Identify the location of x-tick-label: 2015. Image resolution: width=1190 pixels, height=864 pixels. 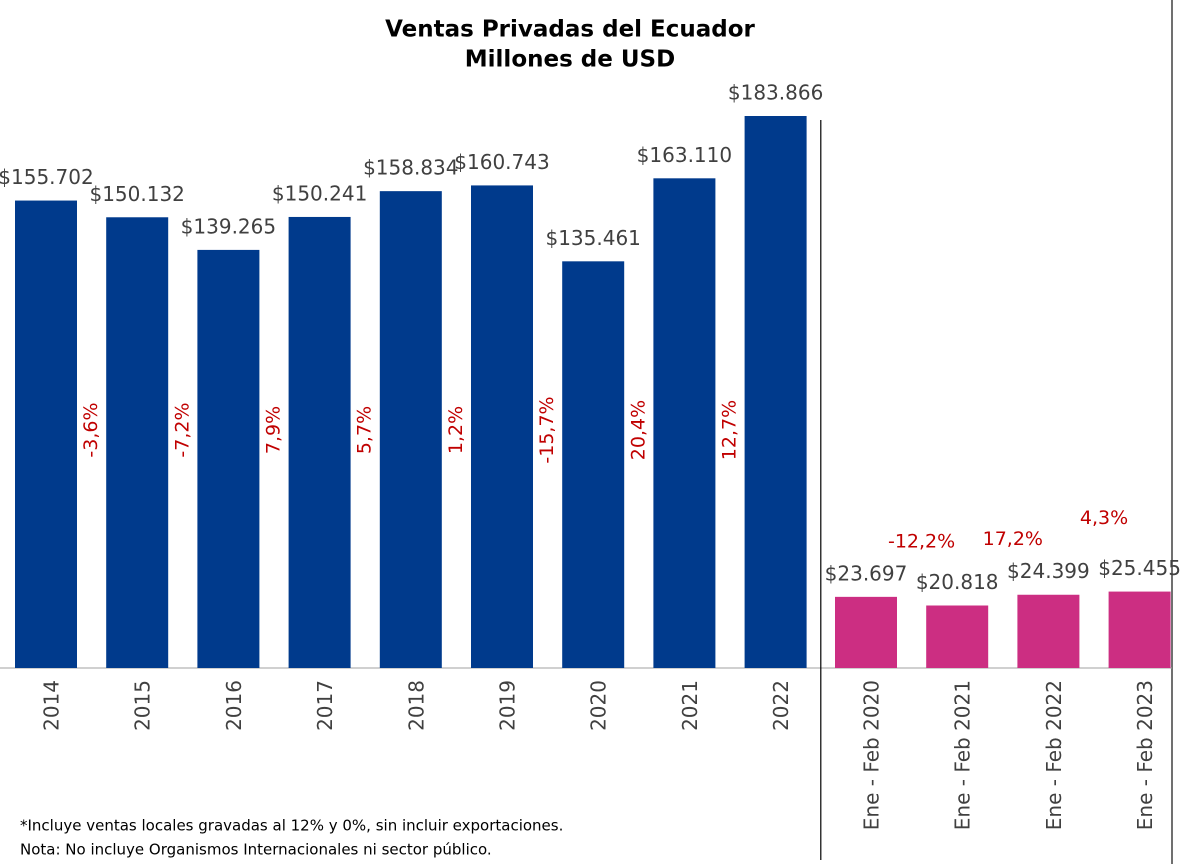
(143, 705).